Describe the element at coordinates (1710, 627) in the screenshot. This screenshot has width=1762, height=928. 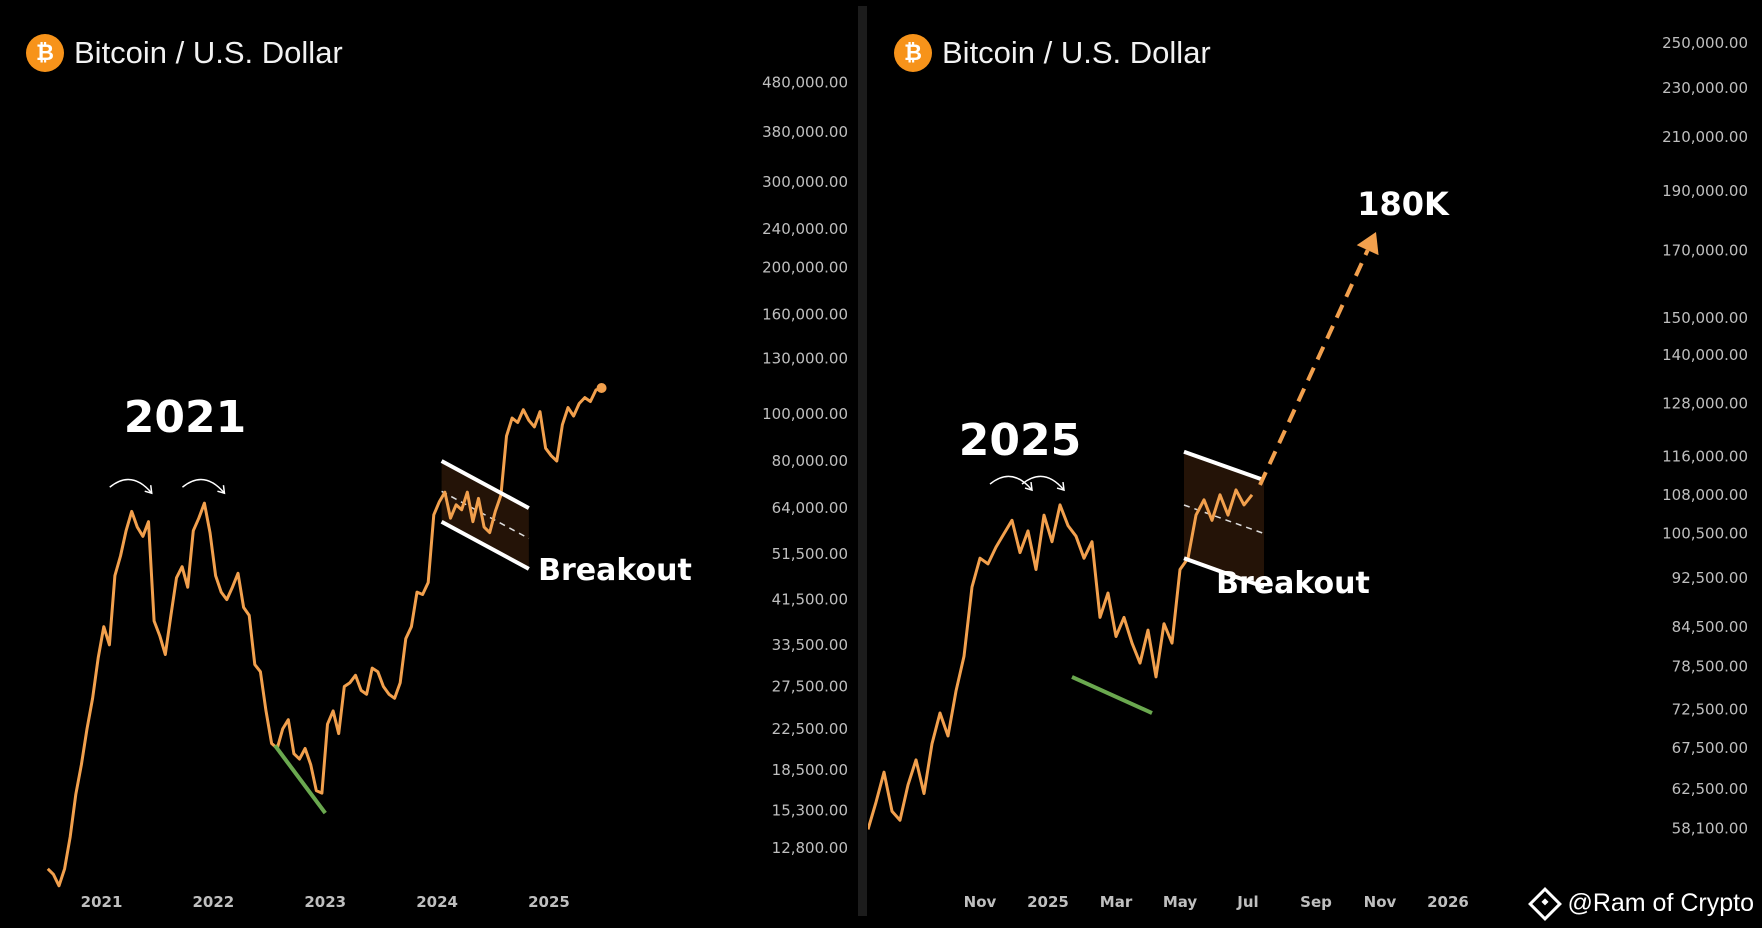
I see `y-tick-label: 84,500.00` at that location.